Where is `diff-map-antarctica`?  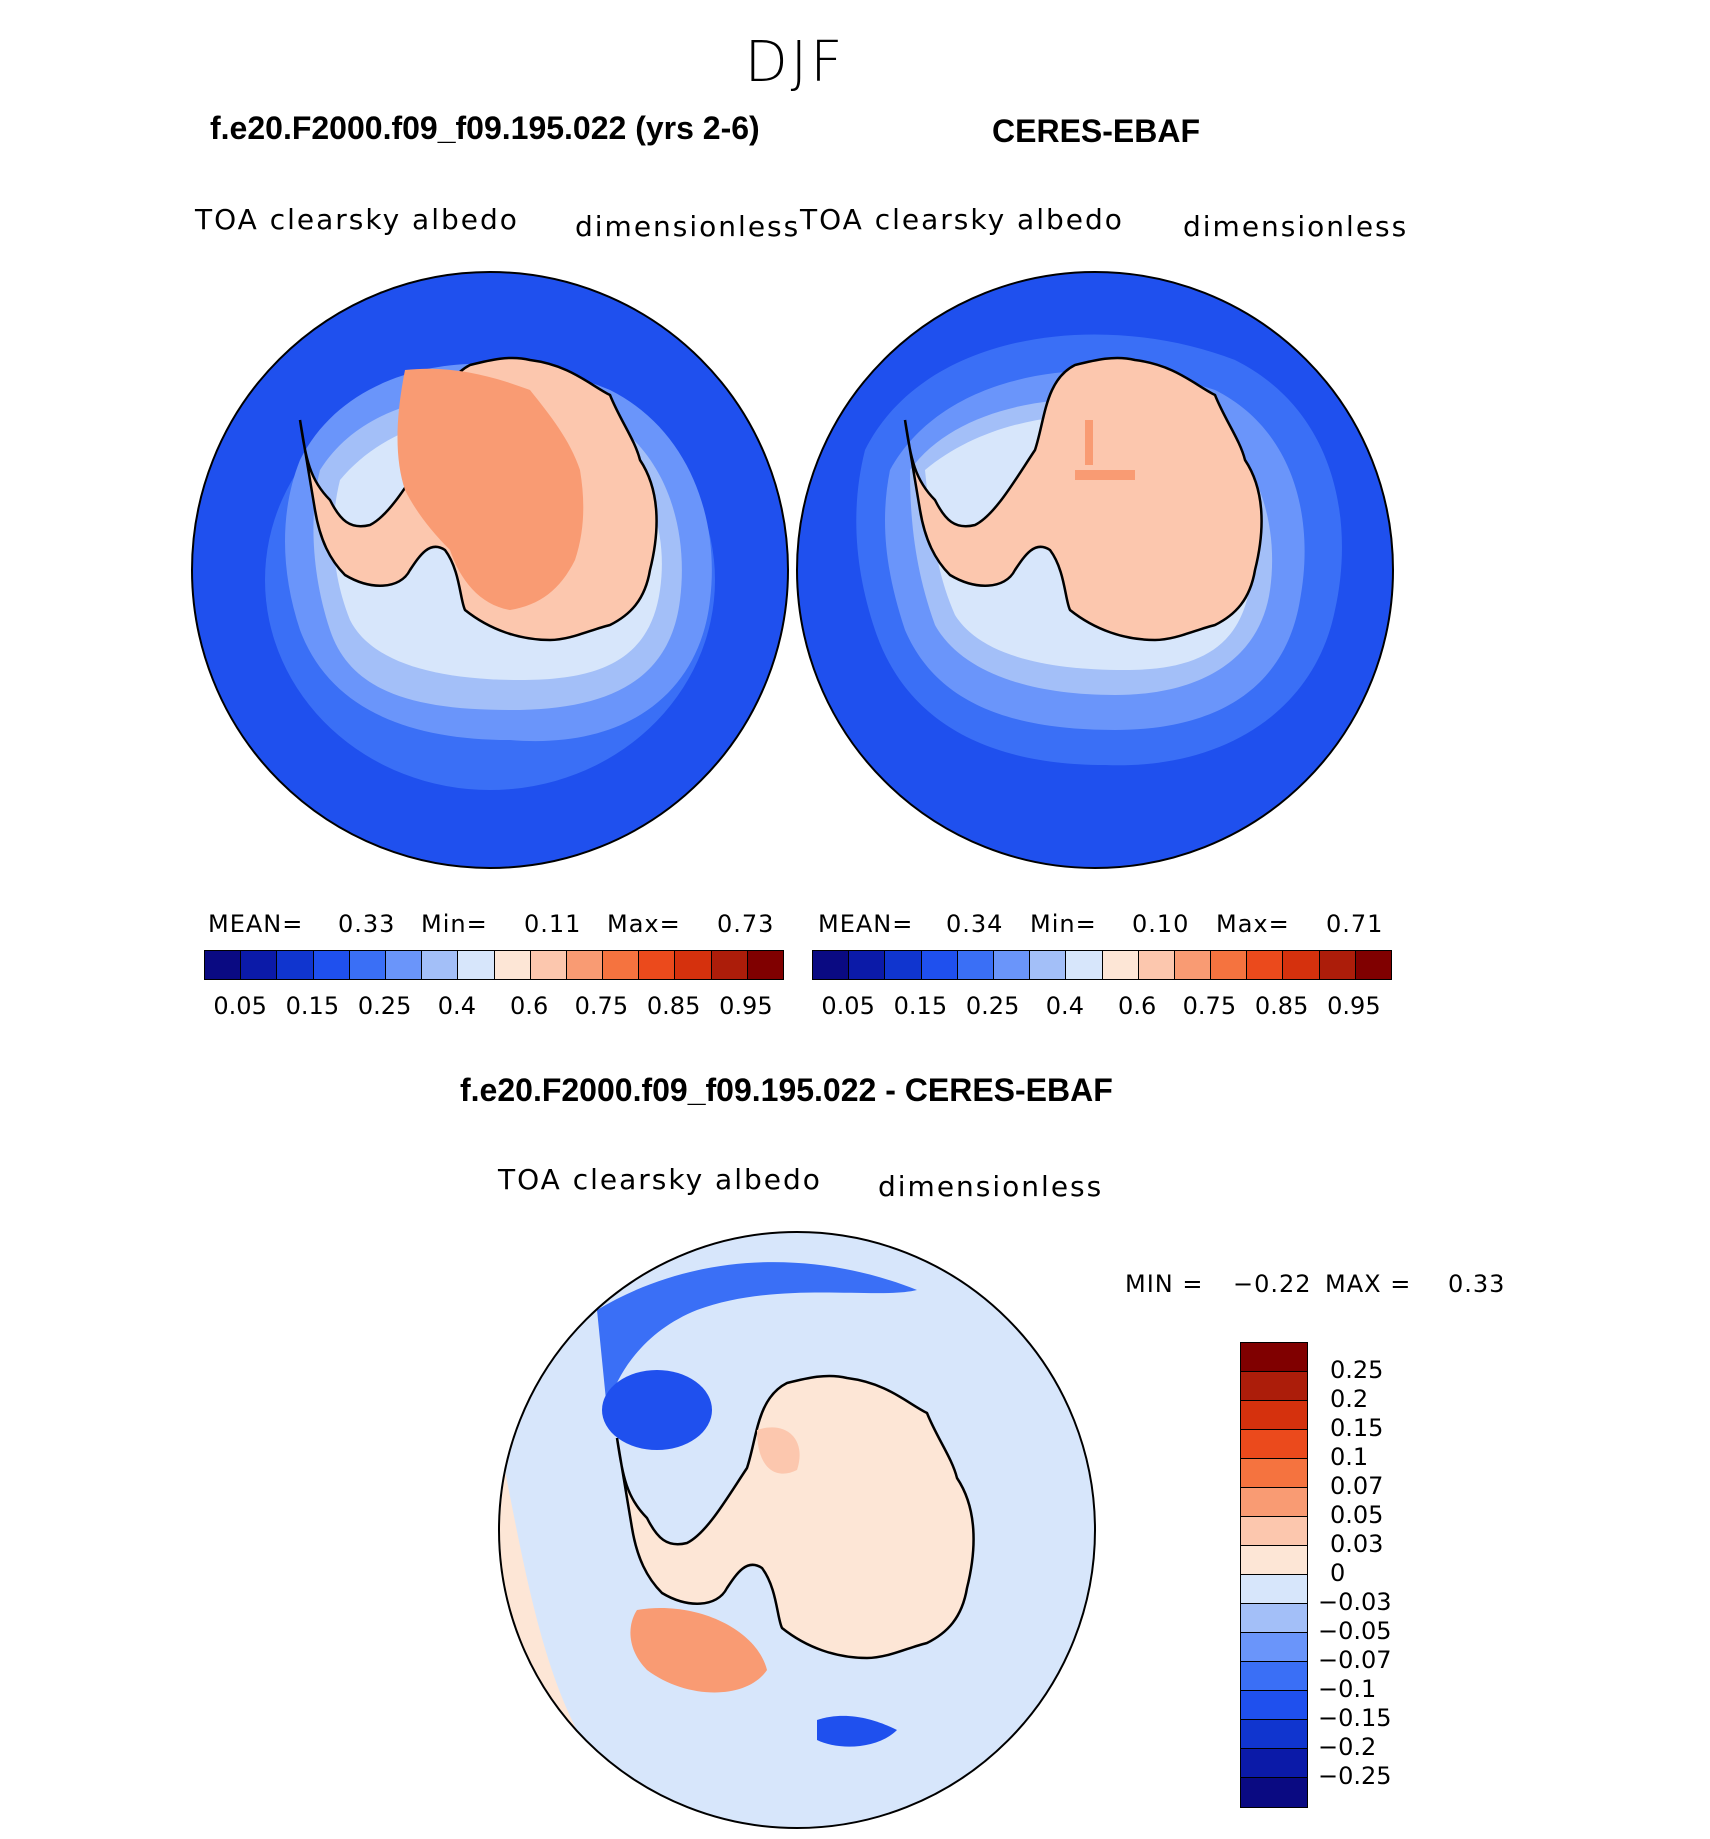 diff-map-antarctica is located at coordinates (795, 1517).